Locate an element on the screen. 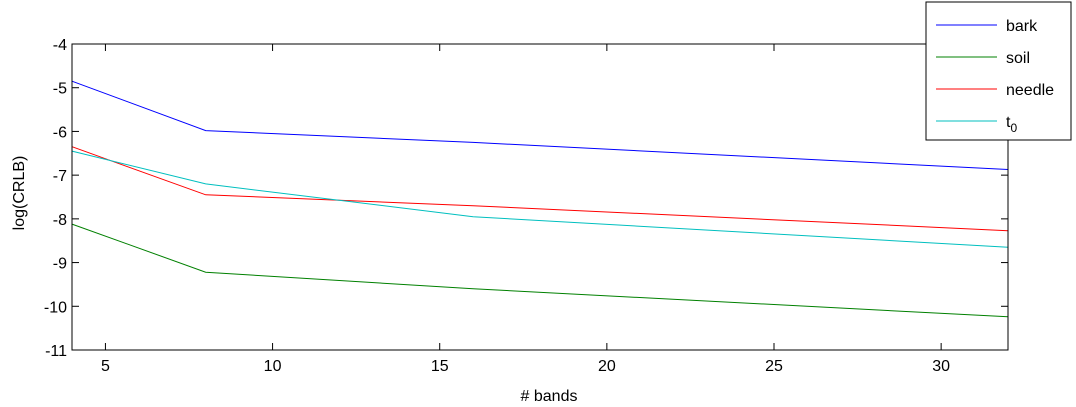 Image resolution: width=1076 pixels, height=407 pixels. legend-box is located at coordinates (998, 71).